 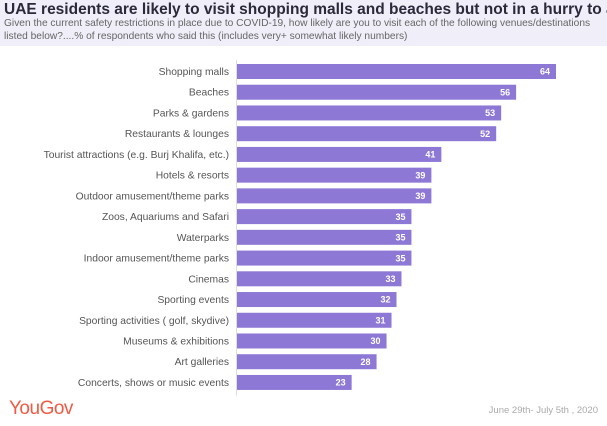 I want to click on category-label: Waterparks, so click(x=203, y=238).